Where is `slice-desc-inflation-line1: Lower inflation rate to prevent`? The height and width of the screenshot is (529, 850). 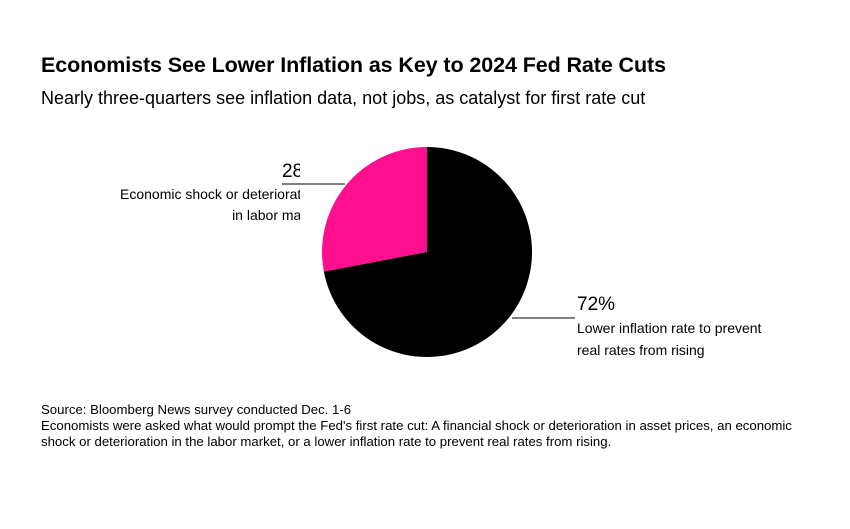
slice-desc-inflation-line1: Lower inflation rate to prevent is located at coordinates (669, 328).